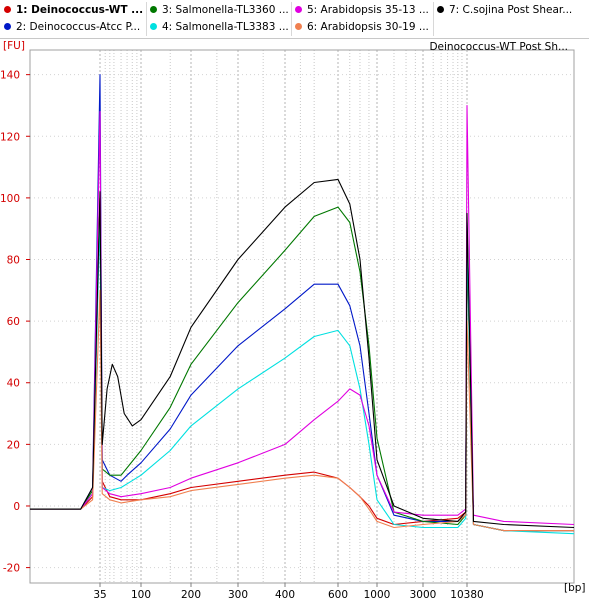 The width and height of the screenshot is (589, 606). I want to click on x-tick-label: 35, so click(99, 595).